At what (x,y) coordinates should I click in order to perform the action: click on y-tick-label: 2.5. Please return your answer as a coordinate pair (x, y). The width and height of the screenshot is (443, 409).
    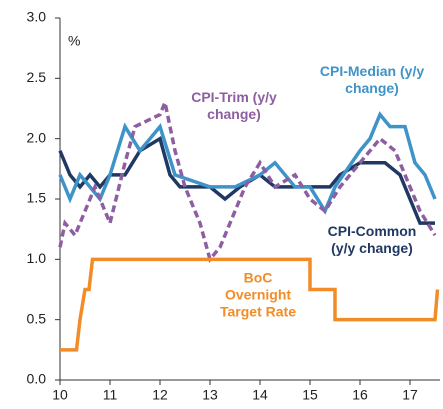
    Looking at the image, I should click on (37, 77).